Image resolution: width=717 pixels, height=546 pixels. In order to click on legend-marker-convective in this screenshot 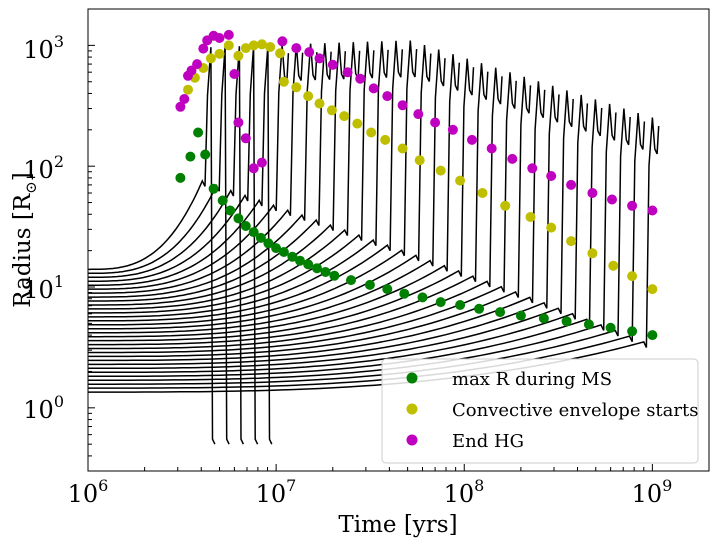, I will do `click(412, 409)`.